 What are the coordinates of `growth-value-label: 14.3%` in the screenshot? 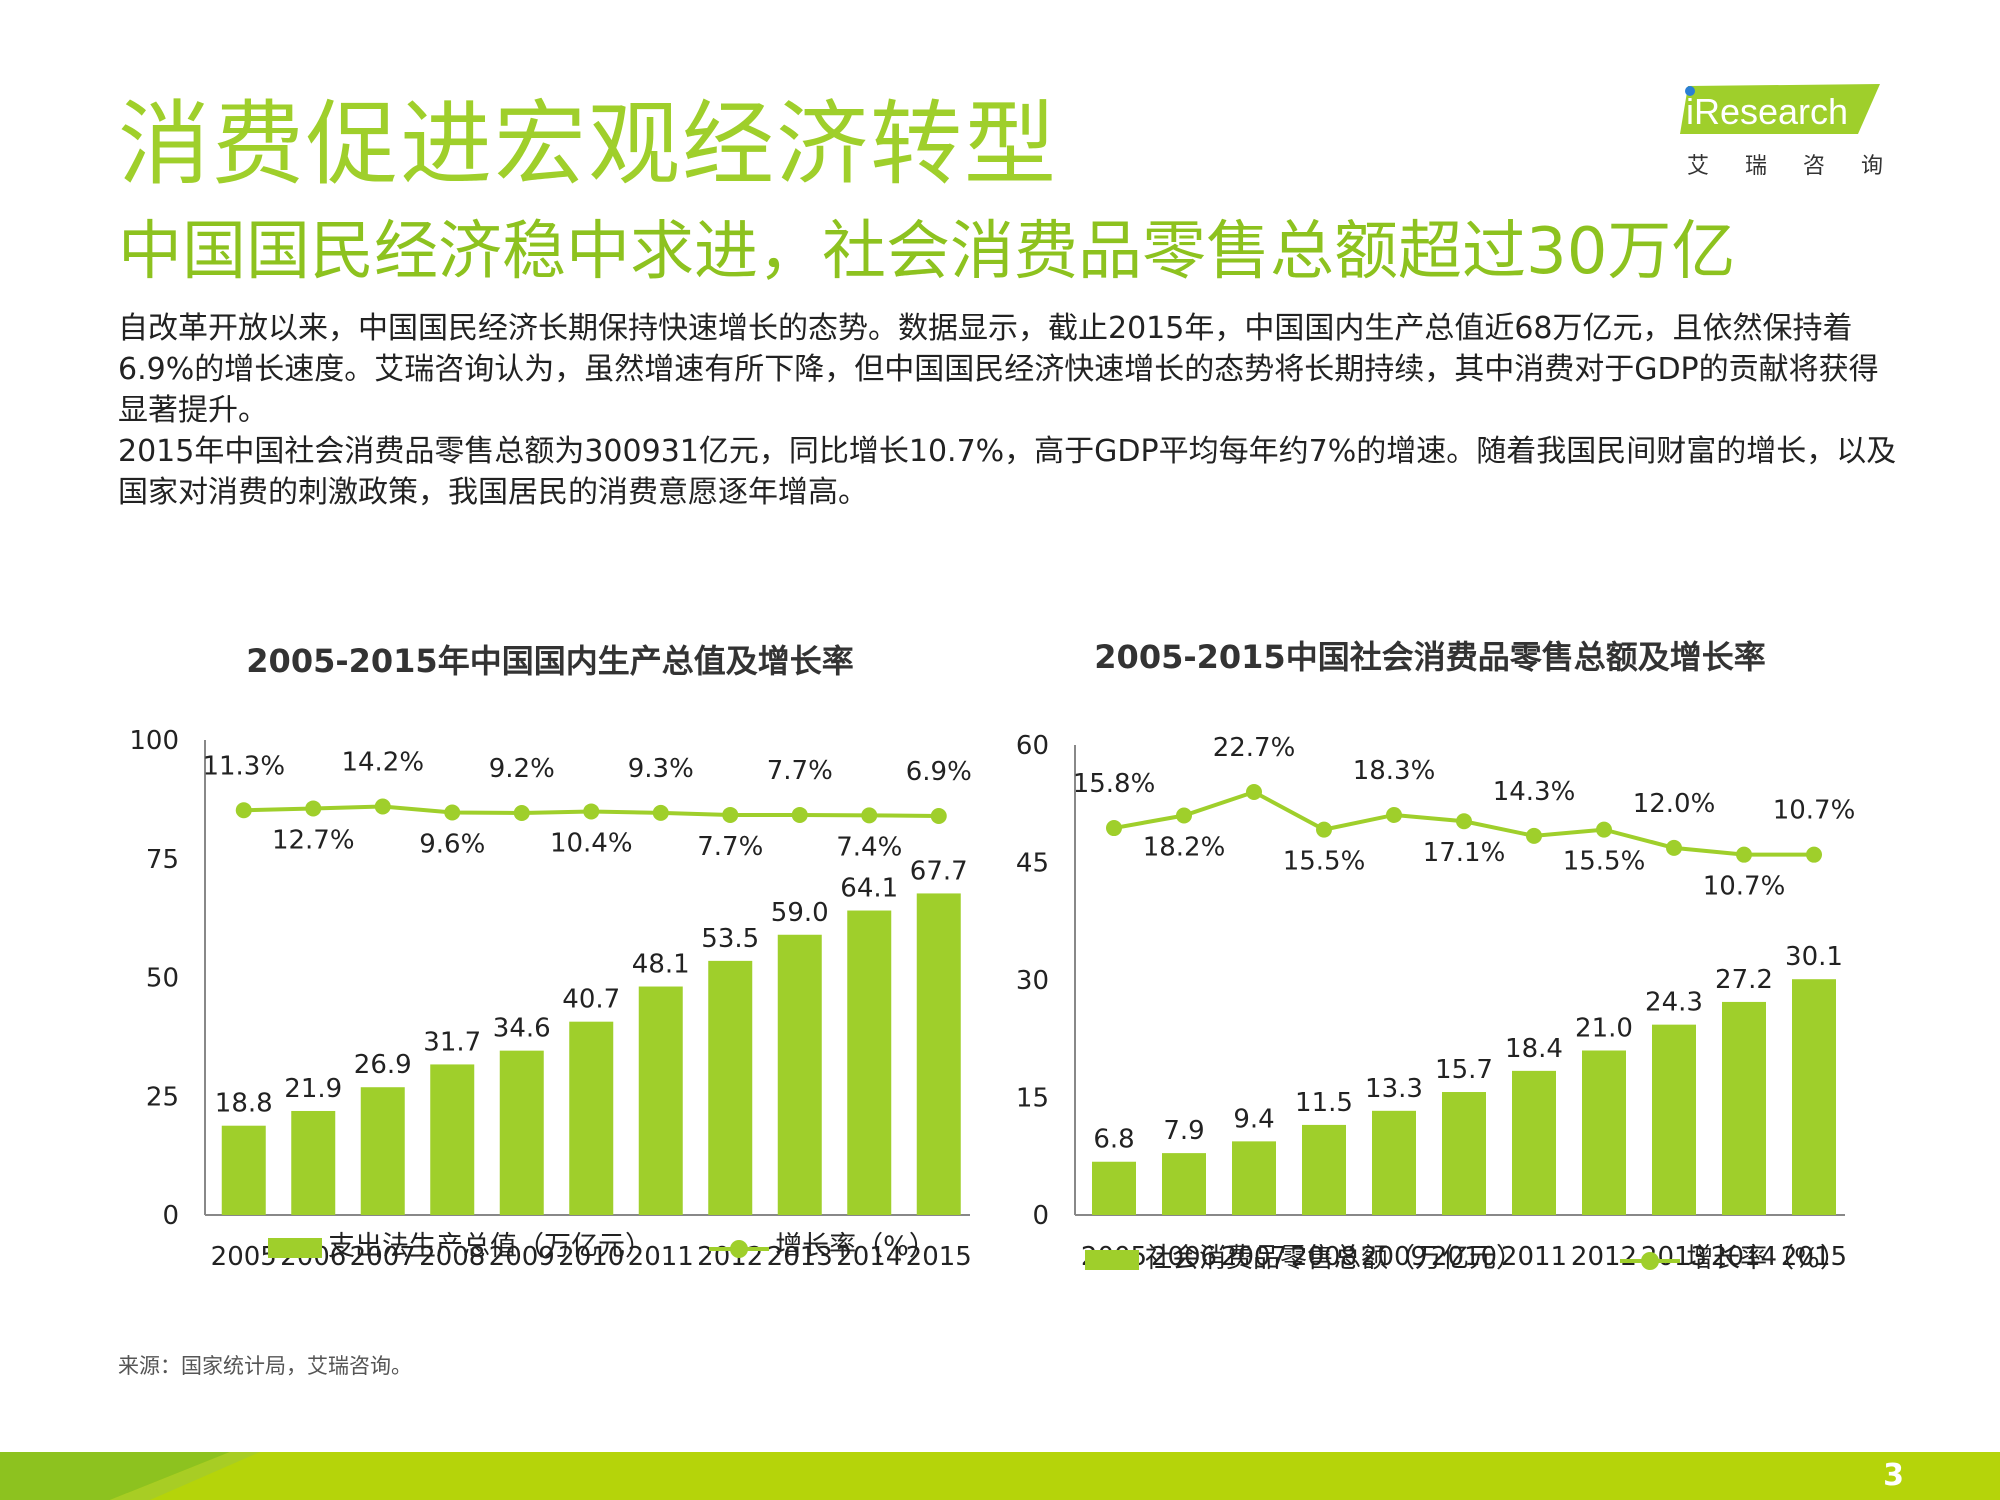 It's located at (1534, 792).